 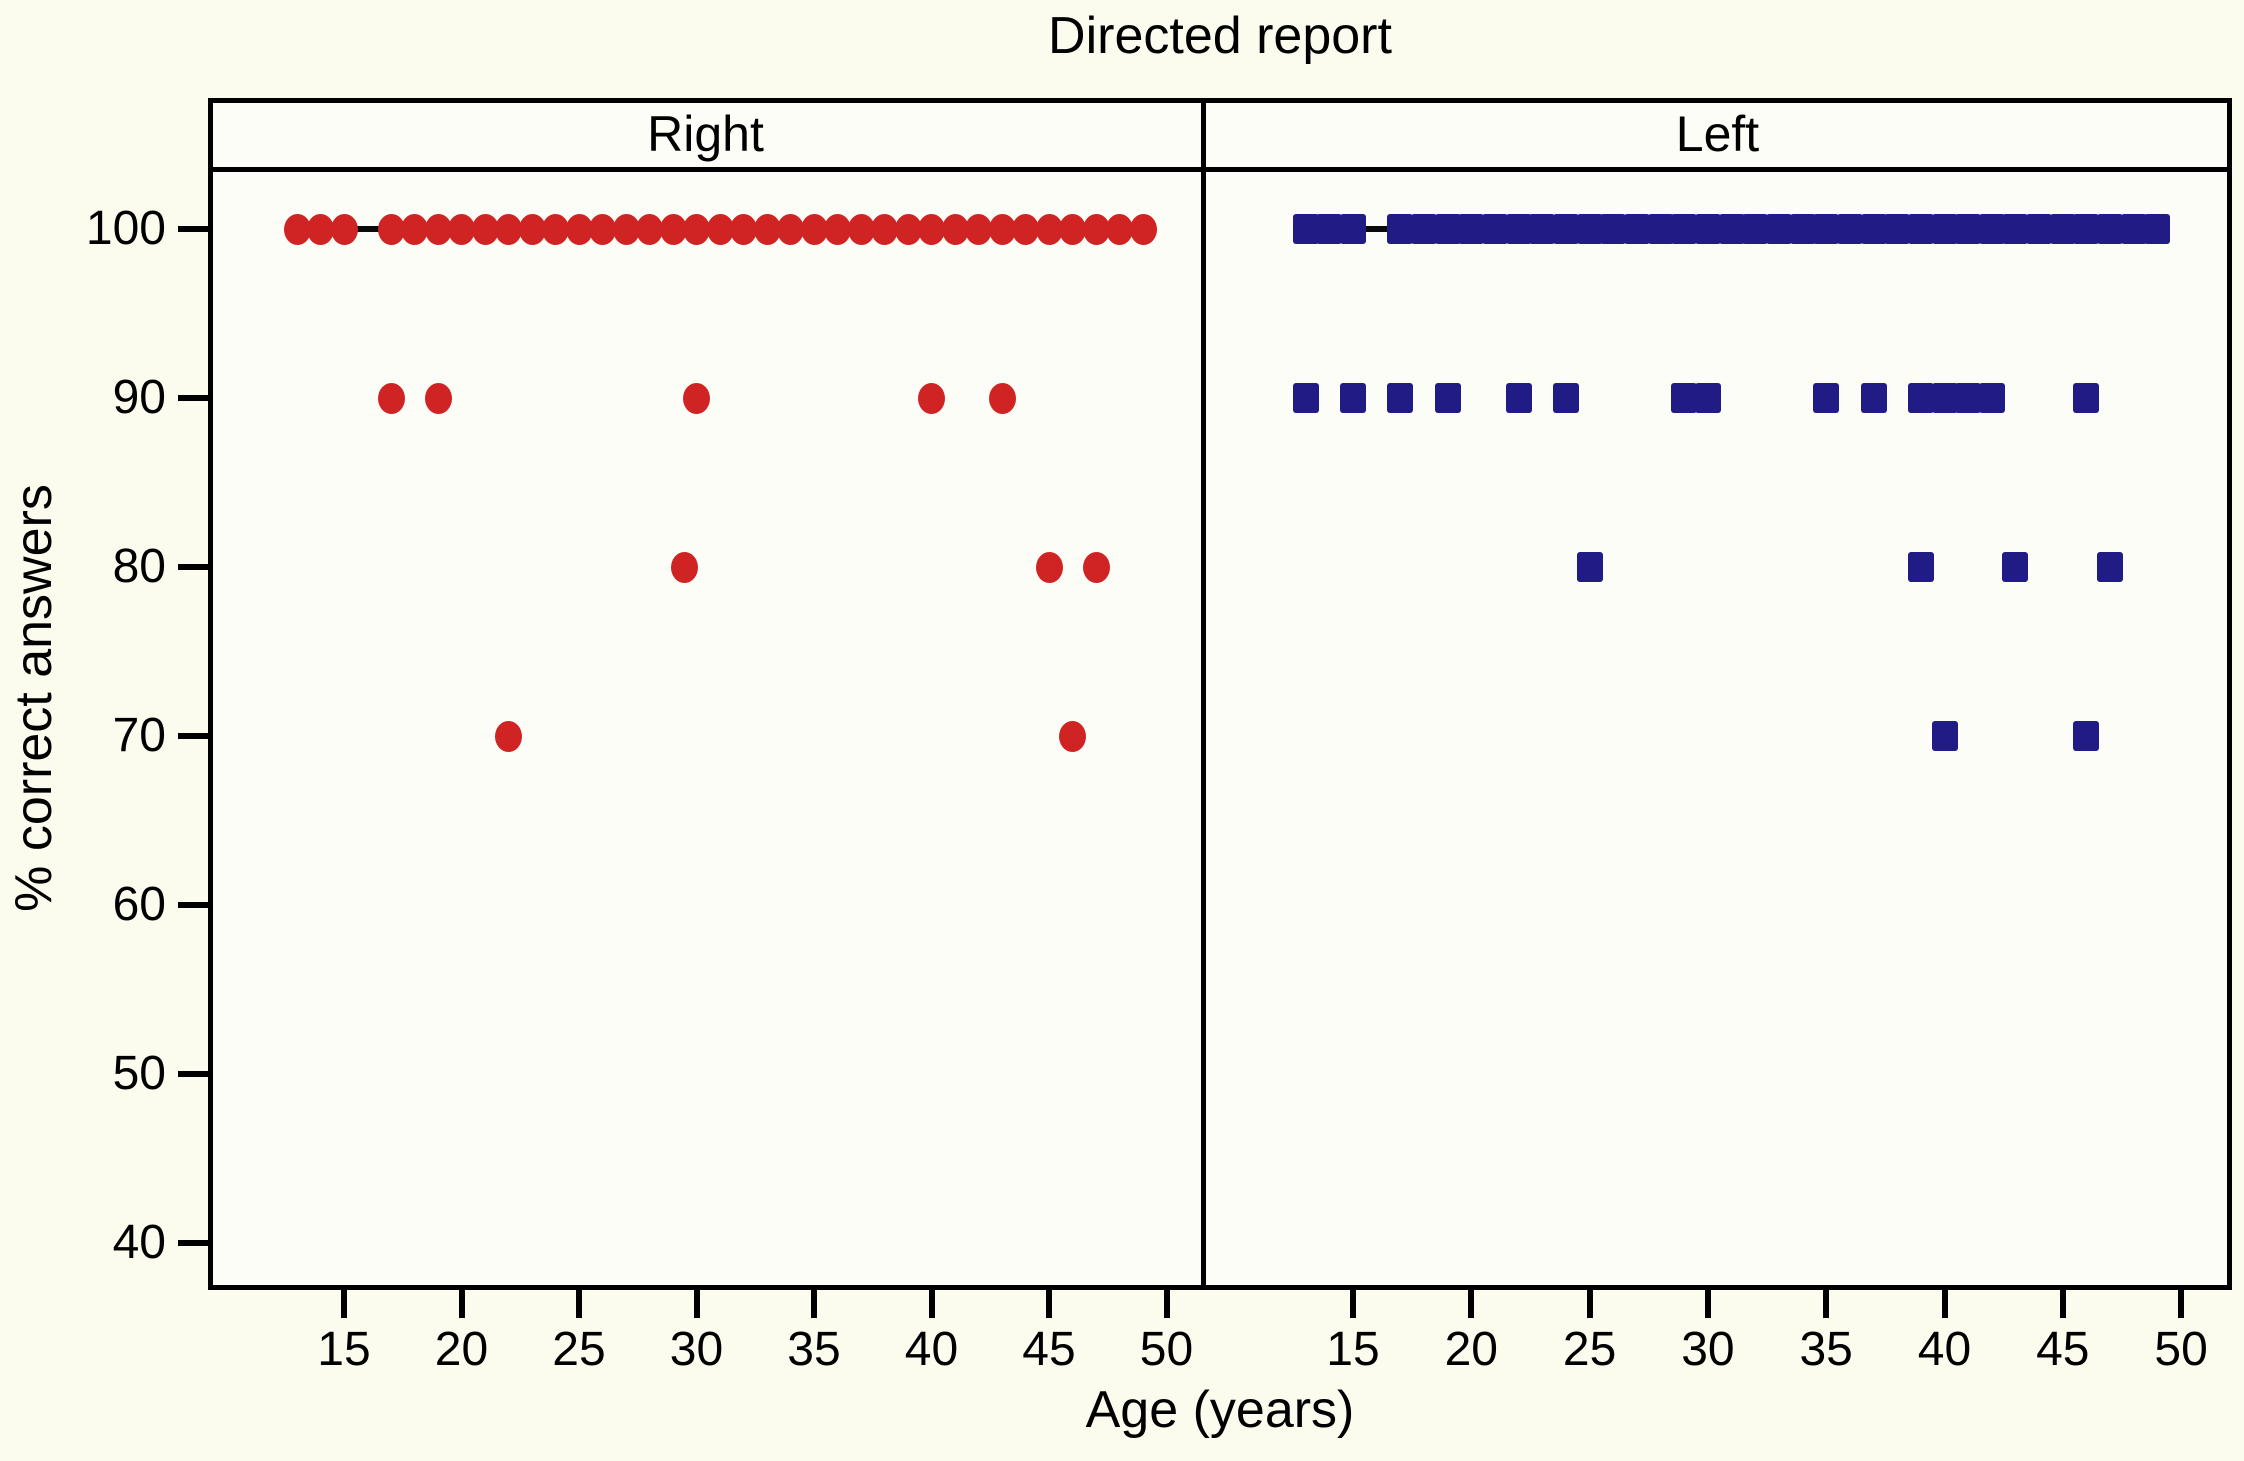 What do you see at coordinates (1049, 1349) in the screenshot?
I see `x-tick-label: 45` at bounding box center [1049, 1349].